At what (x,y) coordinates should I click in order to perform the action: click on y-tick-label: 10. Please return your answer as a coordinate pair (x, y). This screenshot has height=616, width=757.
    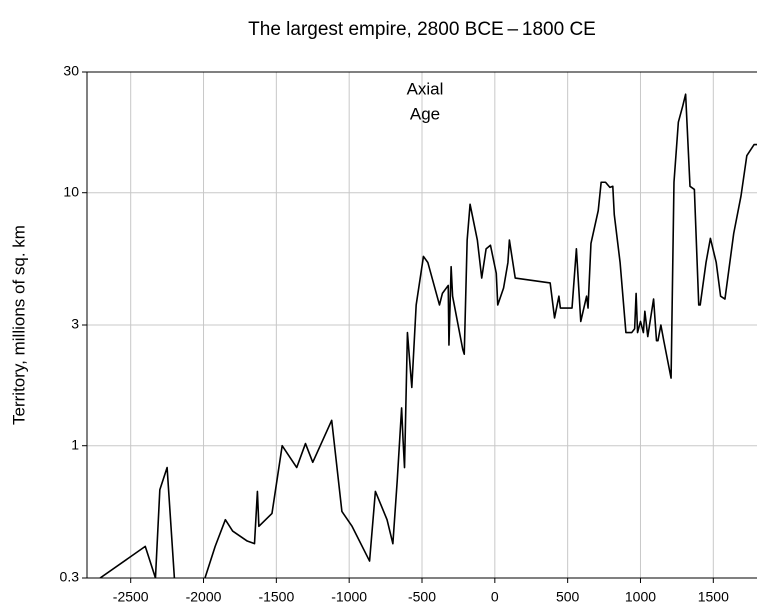
    Looking at the image, I should click on (71, 191).